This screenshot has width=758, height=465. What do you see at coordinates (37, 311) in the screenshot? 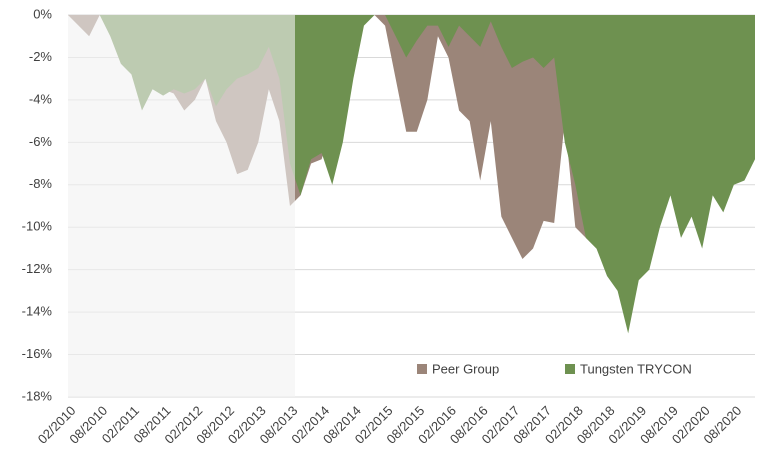
I see `y-tick-label: -14%` at bounding box center [37, 311].